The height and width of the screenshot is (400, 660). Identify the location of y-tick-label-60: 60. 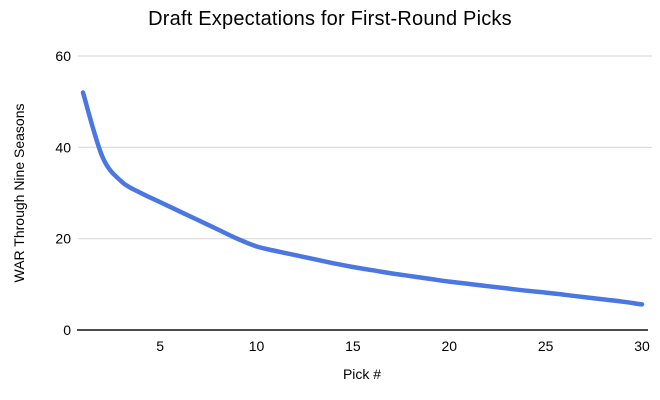
(63, 56).